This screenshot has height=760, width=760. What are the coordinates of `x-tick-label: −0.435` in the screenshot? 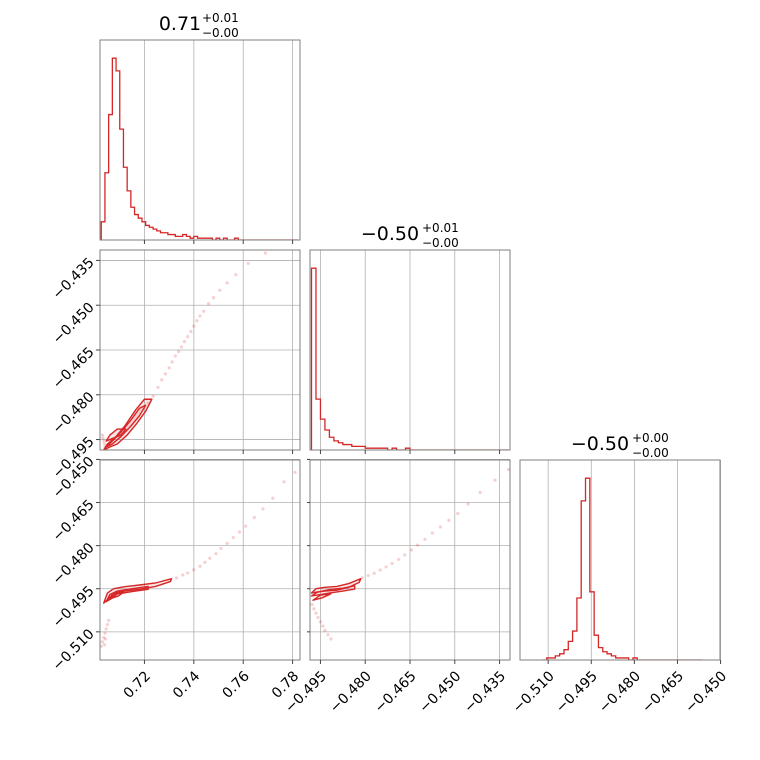 It's located at (485, 692).